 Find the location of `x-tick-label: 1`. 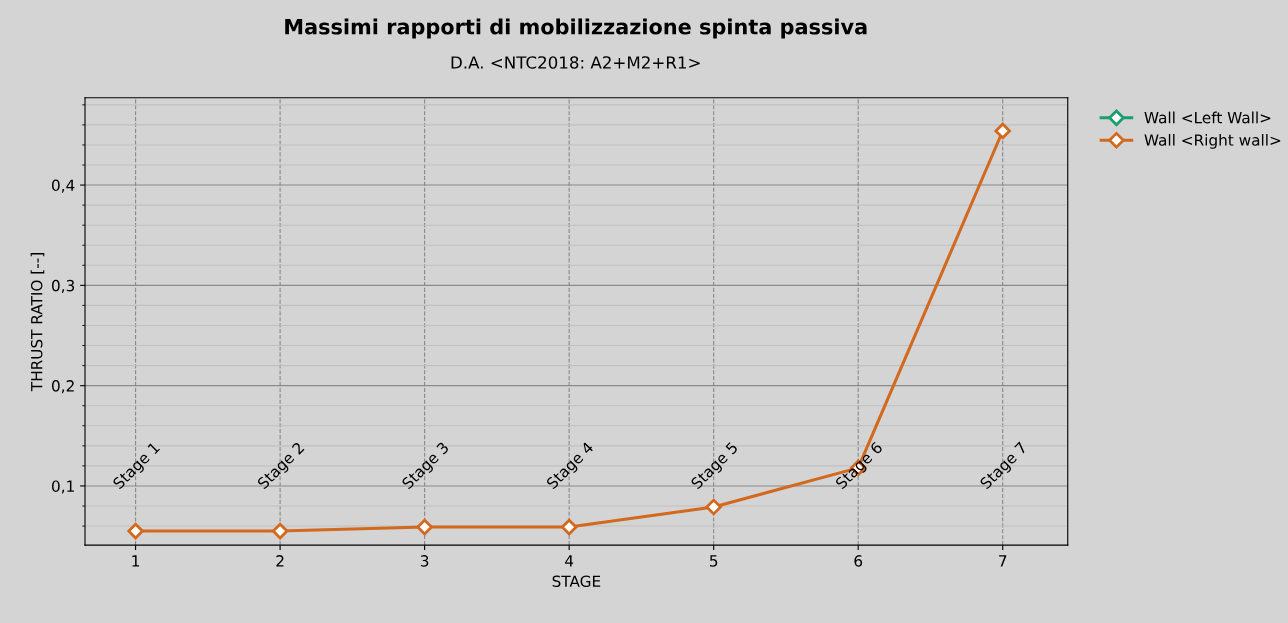

x-tick-label: 1 is located at coordinates (136, 561).